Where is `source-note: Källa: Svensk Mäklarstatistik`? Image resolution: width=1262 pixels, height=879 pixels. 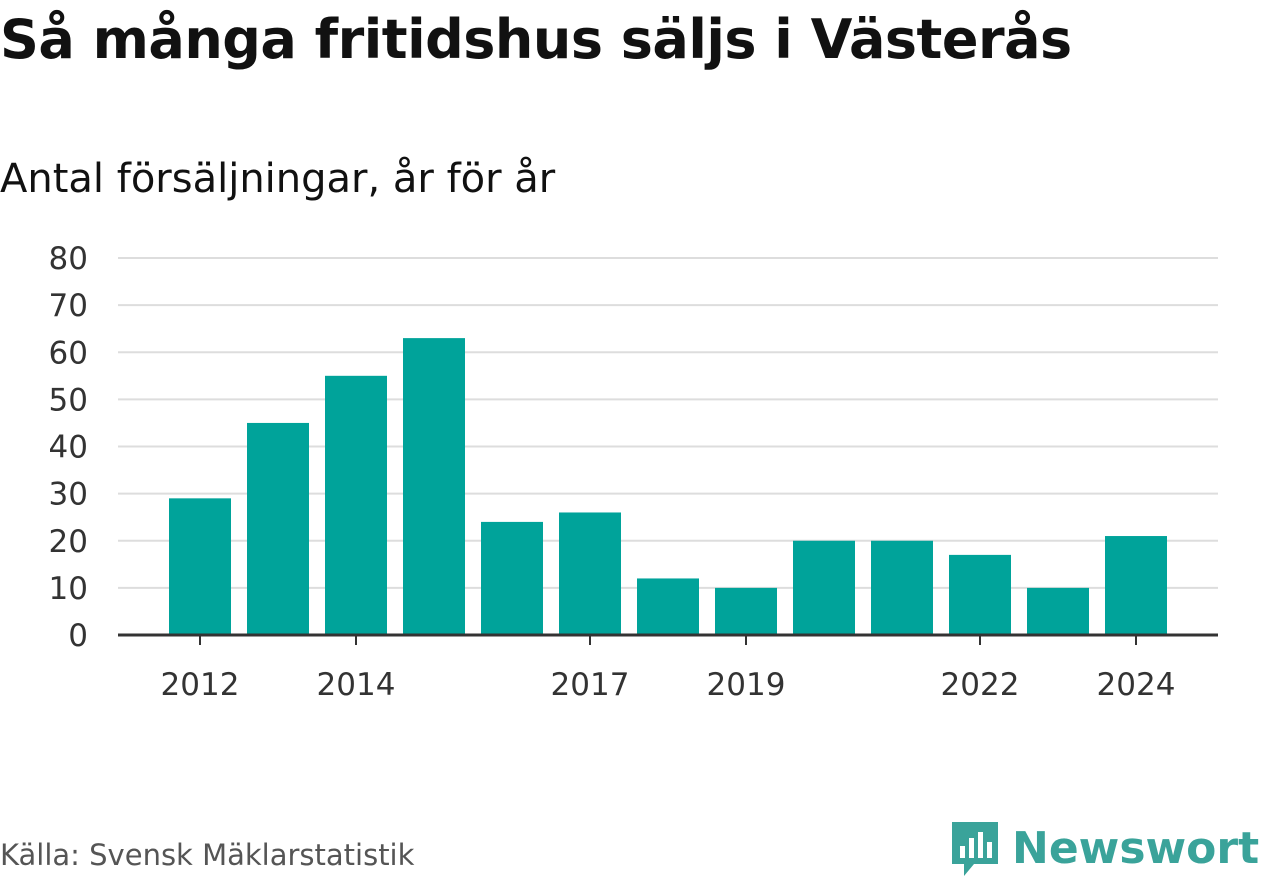
source-note: Källa: Svensk Mäklarstatistik is located at coordinates (207, 855).